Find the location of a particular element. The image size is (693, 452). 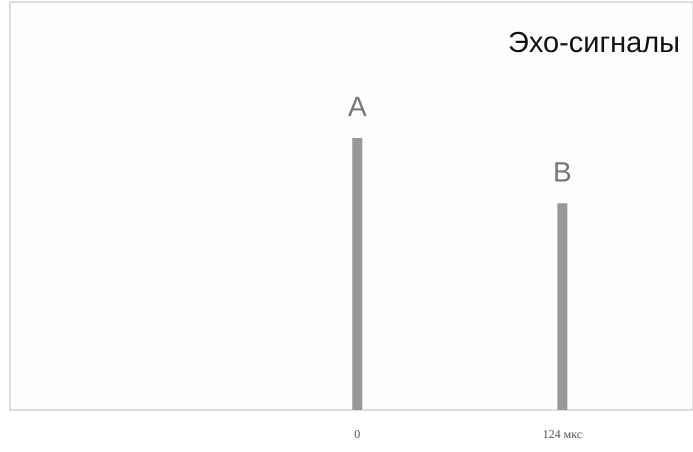

chart-title: Эхо-сигналы is located at coordinates (594, 43).